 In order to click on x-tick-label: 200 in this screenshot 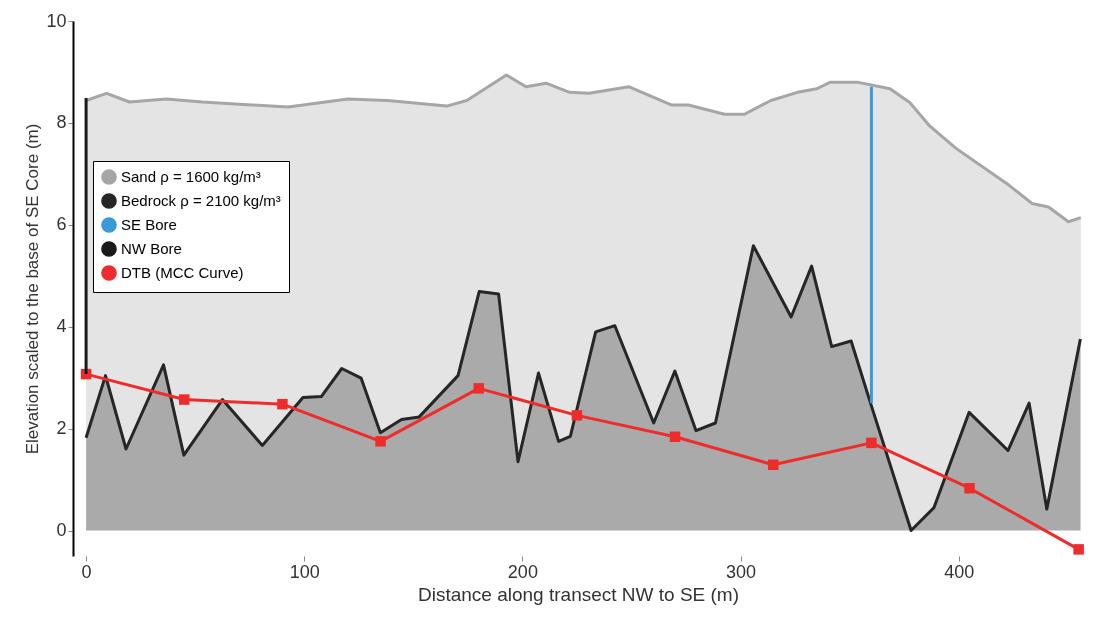, I will do `click(522, 571)`.